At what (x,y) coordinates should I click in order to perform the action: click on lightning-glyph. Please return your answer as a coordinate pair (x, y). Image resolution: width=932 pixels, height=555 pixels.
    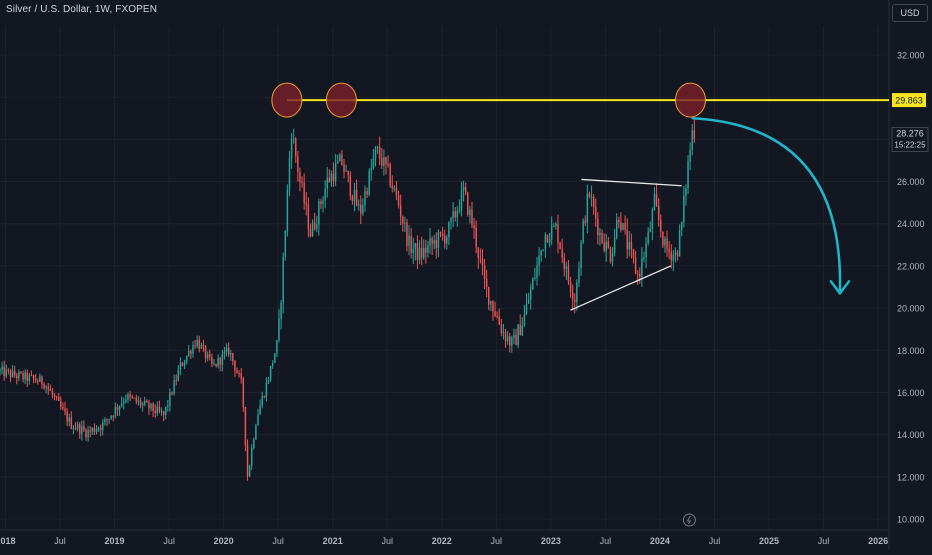
    Looking at the image, I should click on (689, 520).